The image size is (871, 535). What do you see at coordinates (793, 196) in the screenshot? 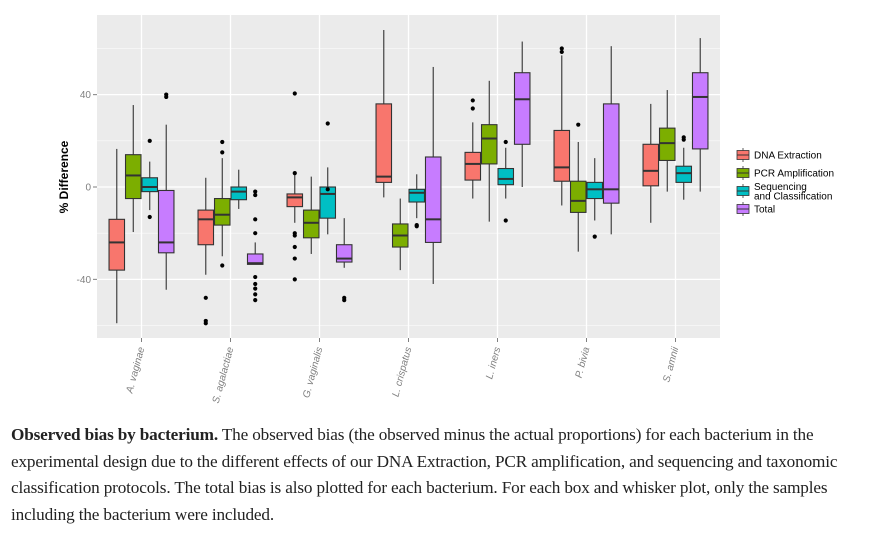
I see `legend-label: and Classification` at bounding box center [793, 196].